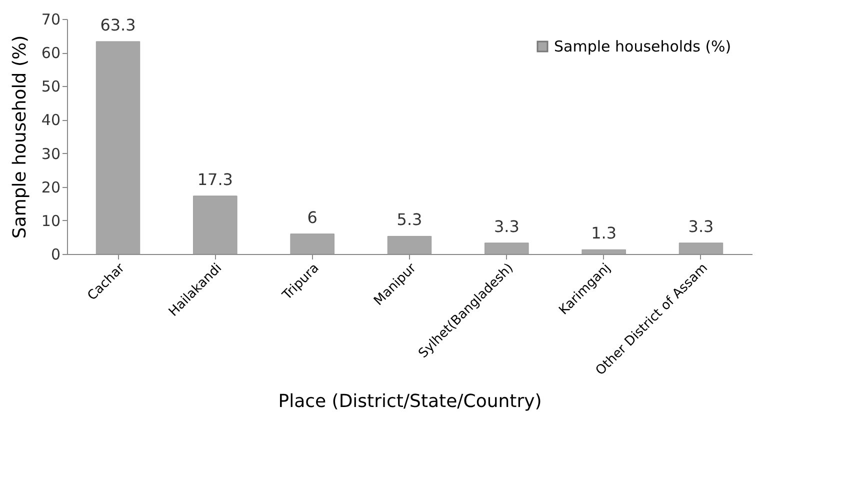  Describe the element at coordinates (410, 401) in the screenshot. I see `x-axis-title: Place (District/State/Country)` at that location.